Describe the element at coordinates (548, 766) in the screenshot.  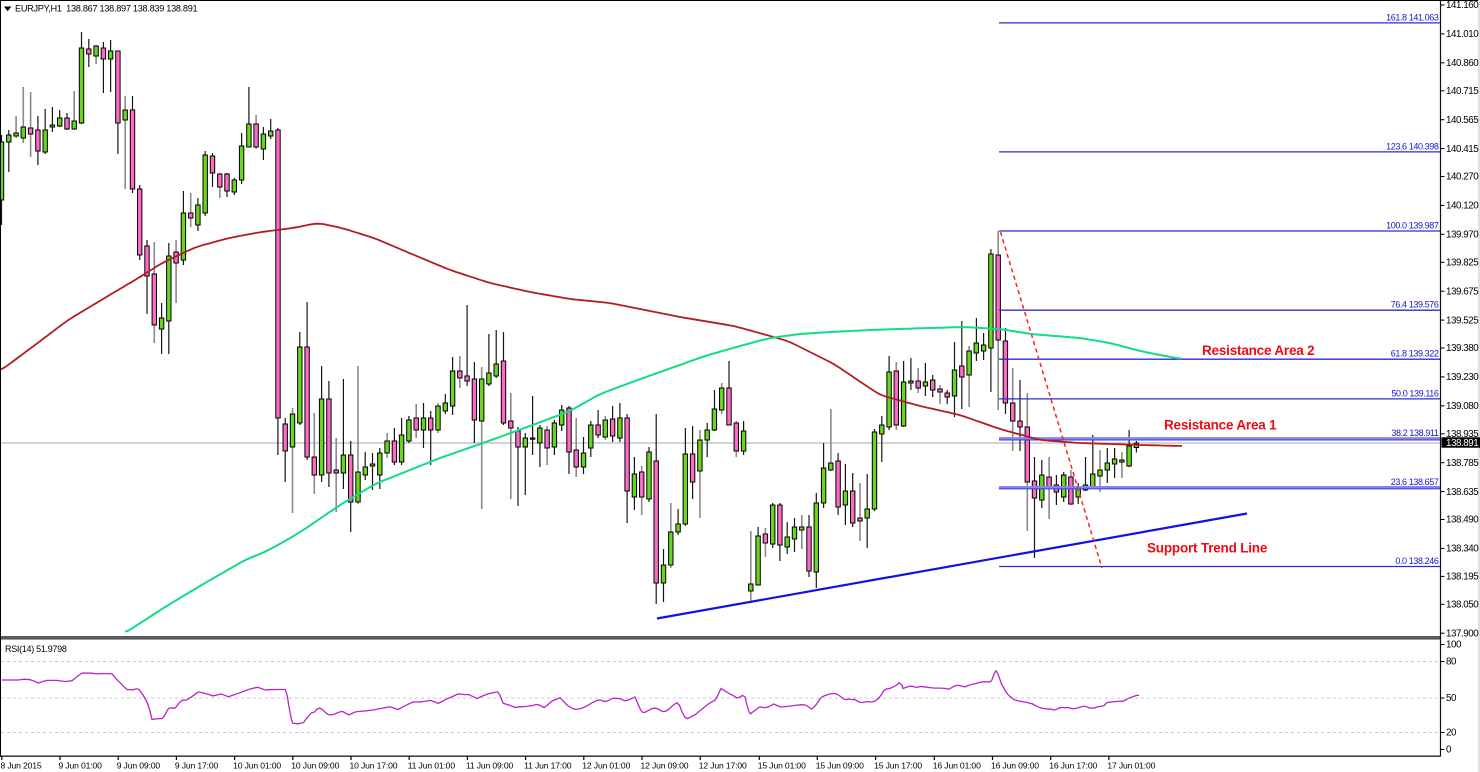
I see `svg-text: 11 Jun 17:00` at that location.